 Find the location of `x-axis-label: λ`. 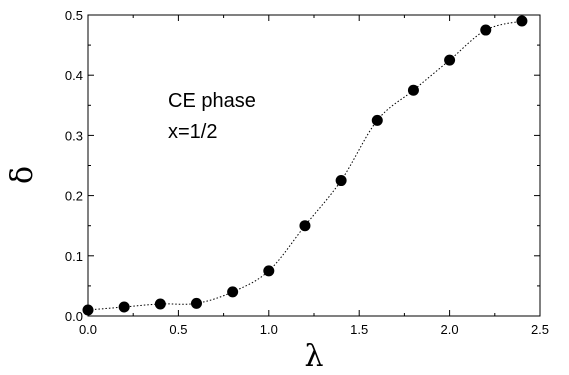

x-axis-label: λ is located at coordinates (313, 356).